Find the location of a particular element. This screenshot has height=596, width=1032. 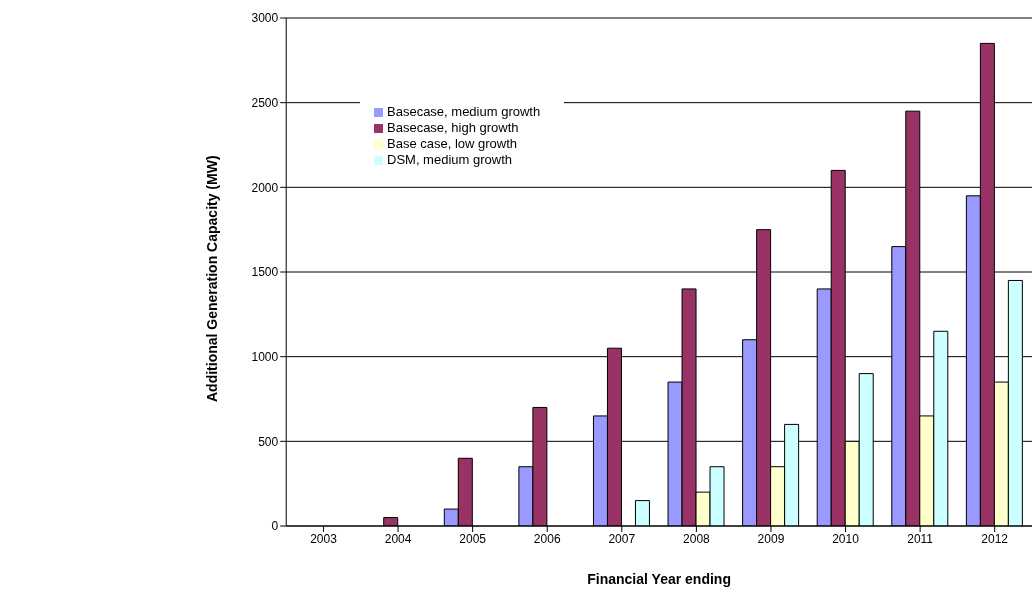

x-tick-label: 2009 is located at coordinates (771, 538).